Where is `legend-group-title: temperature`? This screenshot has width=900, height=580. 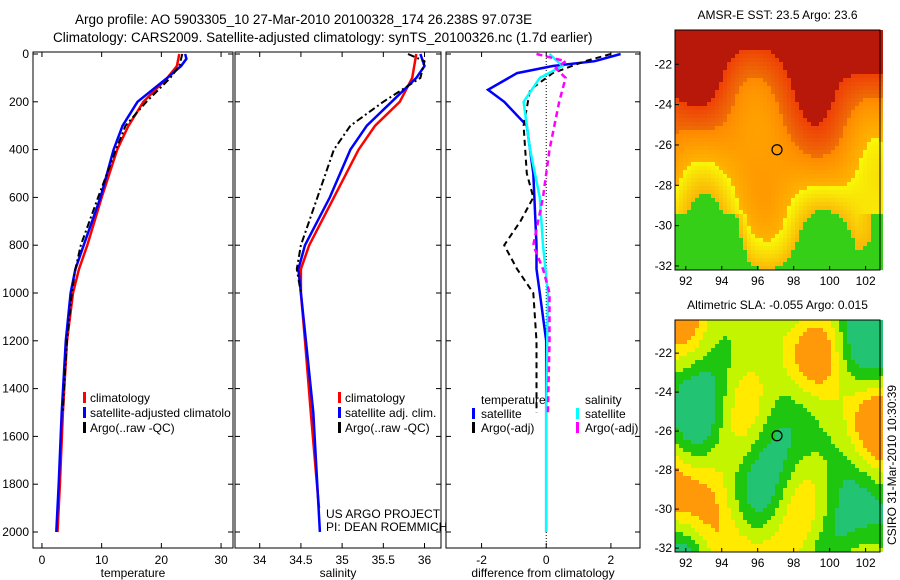 legend-group-title: temperature is located at coordinates (513, 400).